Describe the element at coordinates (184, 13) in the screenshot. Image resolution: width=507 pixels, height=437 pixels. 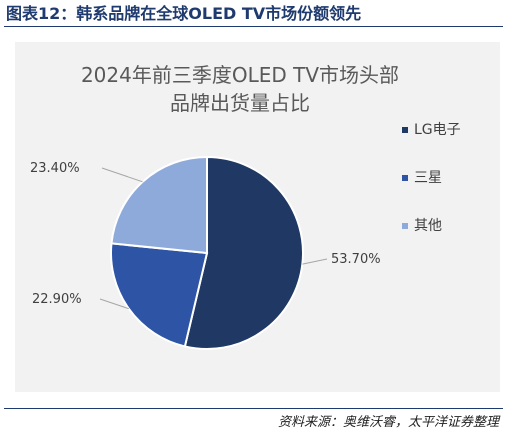
I see `figure-title: 图表12：韩系品牌在全球OLED TV市场份额领先` at that location.